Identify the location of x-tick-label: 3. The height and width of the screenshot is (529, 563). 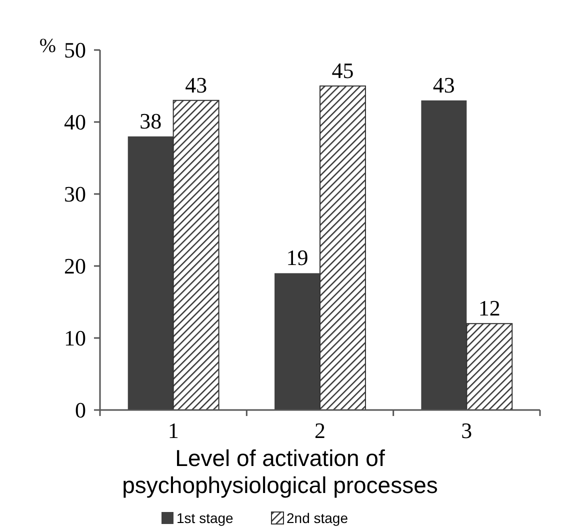
(466, 430).